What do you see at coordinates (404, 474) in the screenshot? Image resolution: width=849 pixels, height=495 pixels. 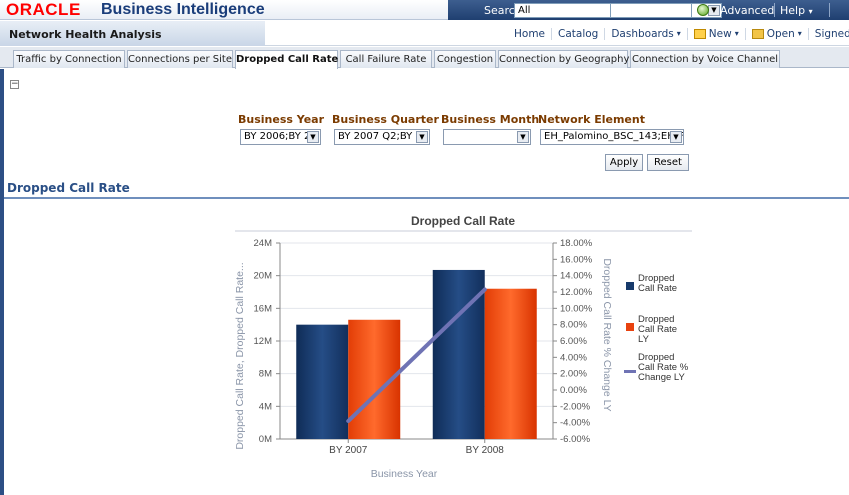 I see `x-axis-label: Business Year` at bounding box center [404, 474].